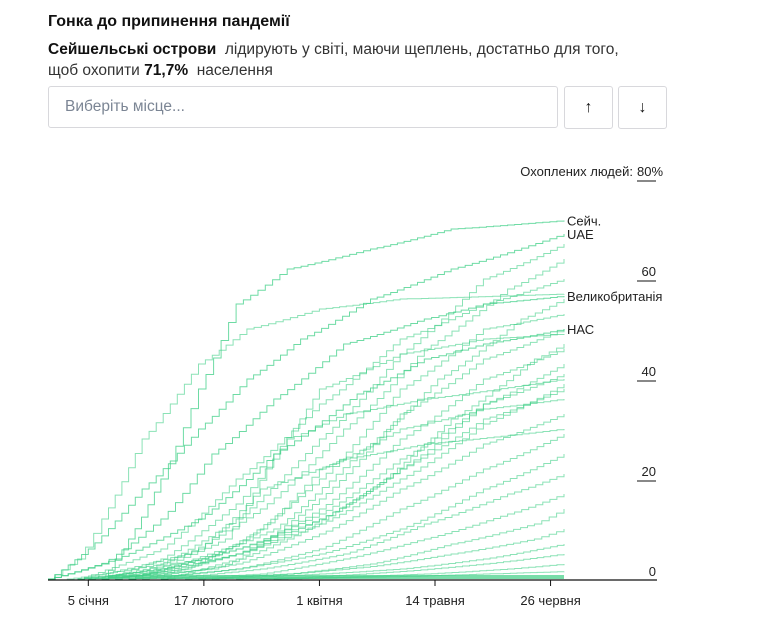 The width and height of the screenshot is (759, 627). What do you see at coordinates (435, 600) in the screenshot?
I see `x-tick-label: 14 травня` at bounding box center [435, 600].